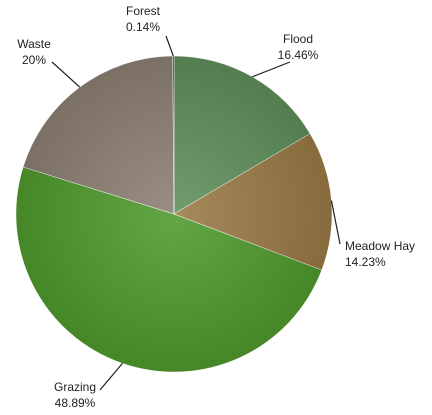  What do you see at coordinates (34, 44) in the screenshot?
I see `slice-label: Waste` at bounding box center [34, 44].